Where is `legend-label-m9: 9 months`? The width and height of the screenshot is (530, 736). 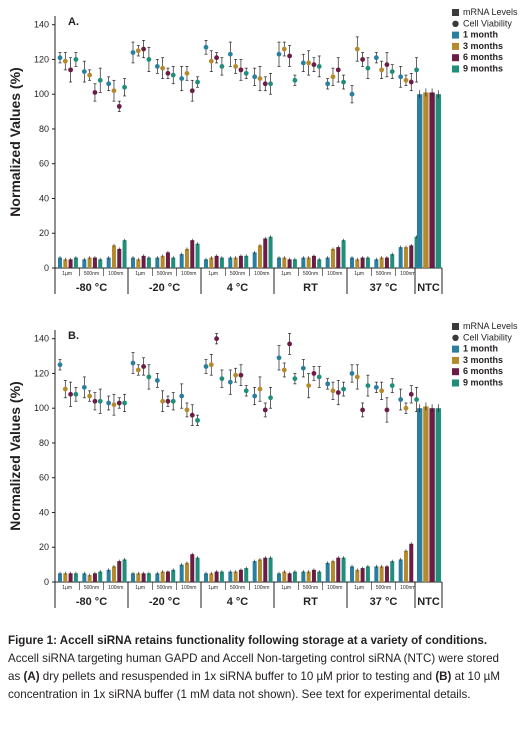 legend-label-m9: 9 months is located at coordinates (483, 69).